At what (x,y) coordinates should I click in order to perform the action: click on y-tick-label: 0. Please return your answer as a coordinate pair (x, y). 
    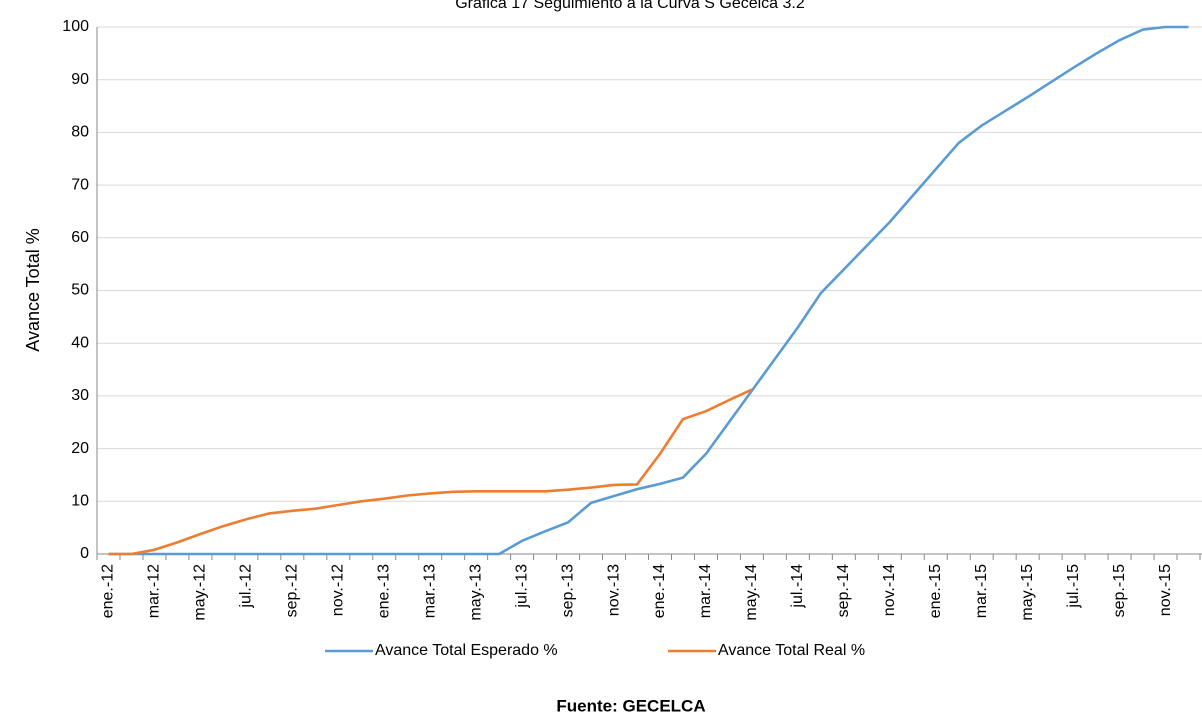
    Looking at the image, I should click on (84, 553).